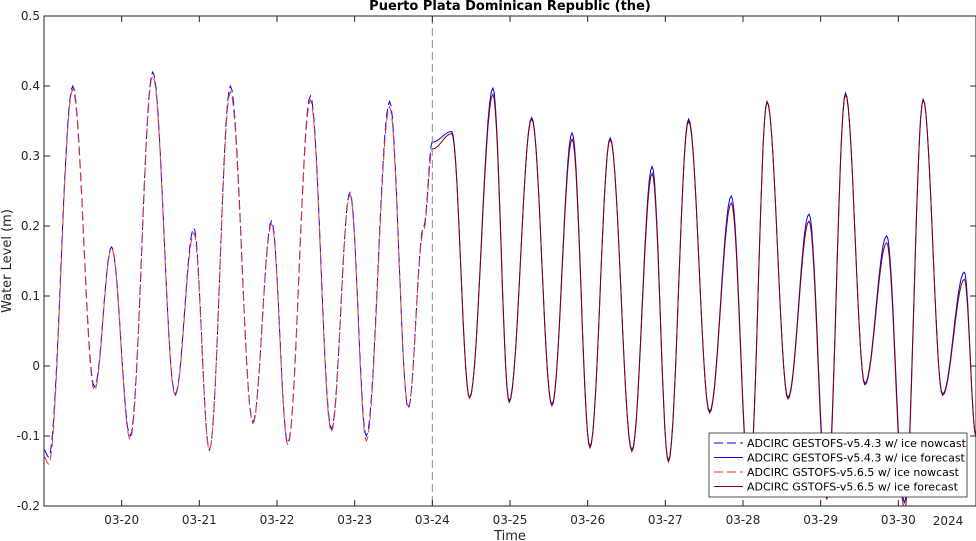 This screenshot has width=976, height=541. What do you see at coordinates (898, 520) in the screenshot?
I see `x-tick-label: 03-30` at bounding box center [898, 520].